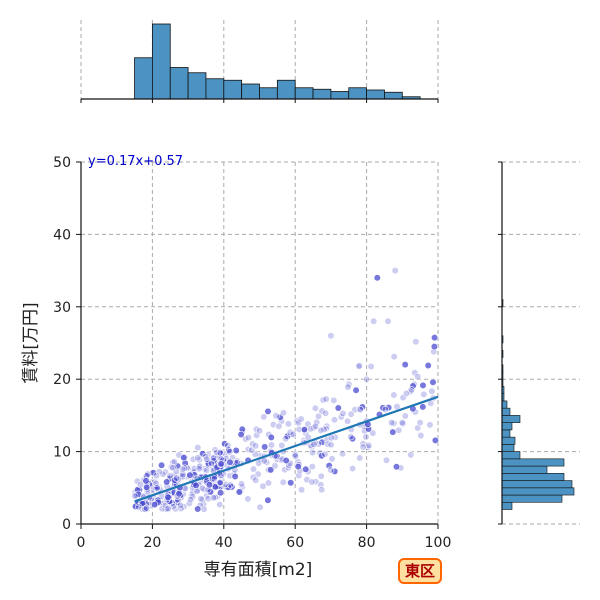 This screenshot has height=600, width=600. What do you see at coordinates (258, 570) in the screenshot?
I see `x-axis-label: 専有面積[m2]` at bounding box center [258, 570].